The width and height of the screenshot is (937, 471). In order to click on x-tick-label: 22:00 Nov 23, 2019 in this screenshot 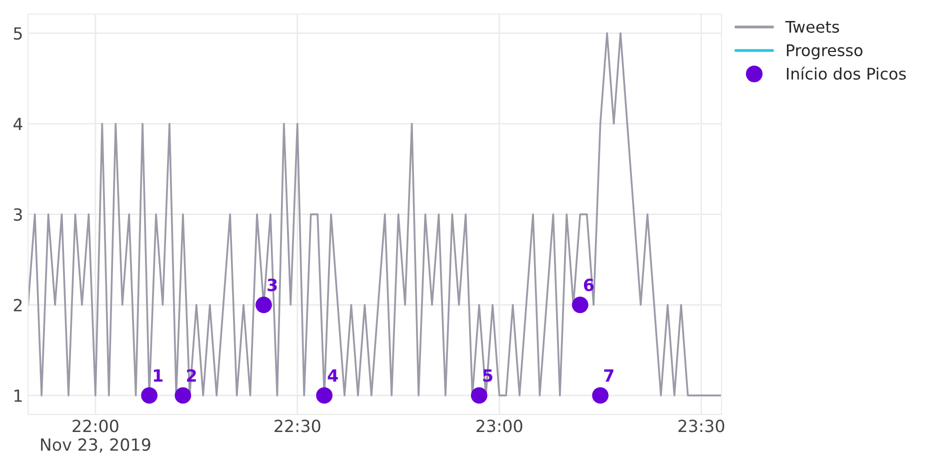, I will do `click(95, 436)`.